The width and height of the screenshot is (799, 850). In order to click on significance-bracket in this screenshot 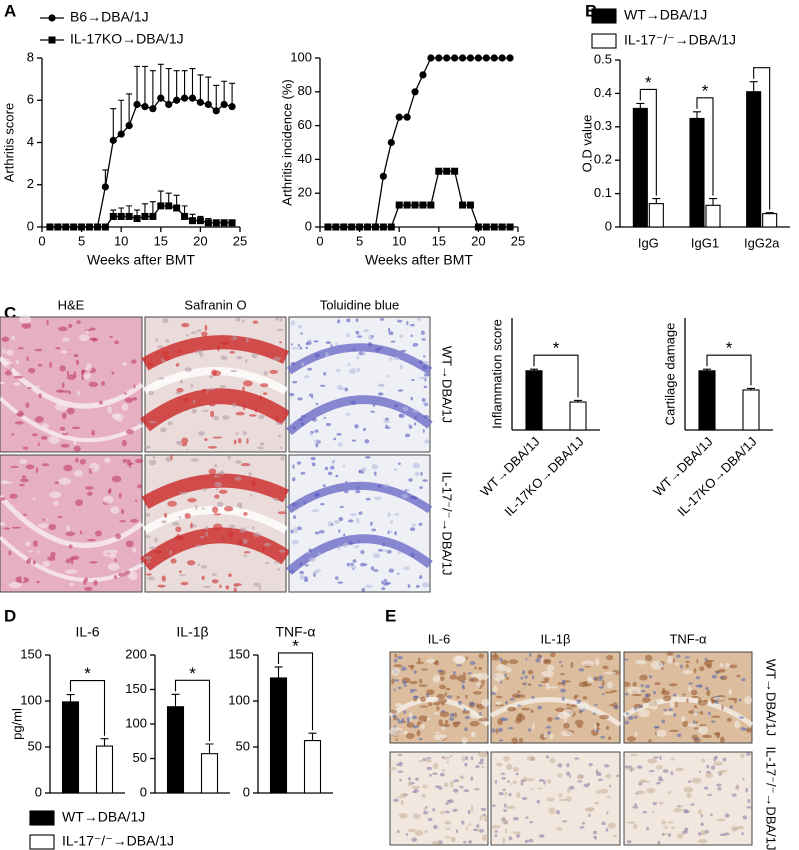, I will do `click(295, 691)`.